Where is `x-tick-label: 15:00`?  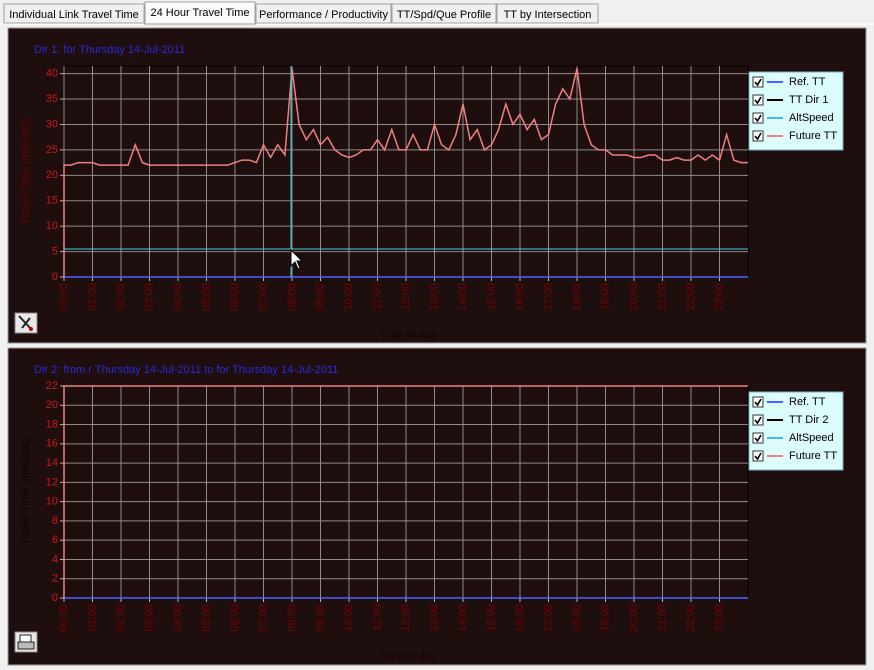
x-tick-label: 15:00 is located at coordinates (491, 618).